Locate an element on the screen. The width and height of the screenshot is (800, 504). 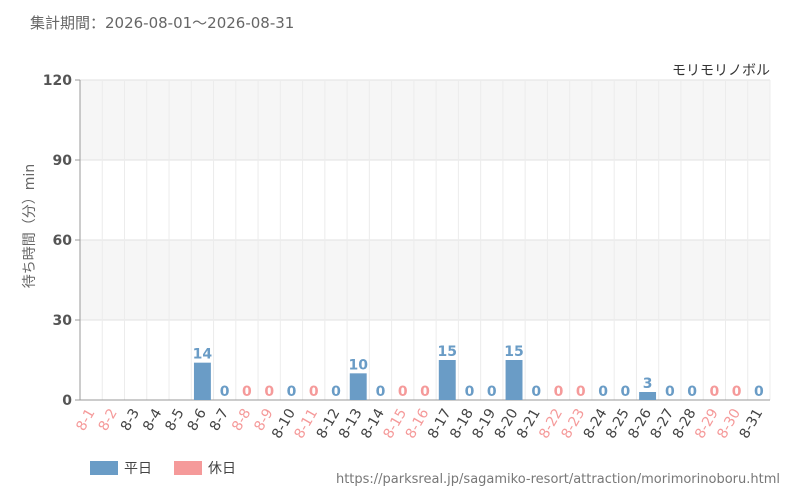
y-tick-label: 60 is located at coordinates (63, 241).